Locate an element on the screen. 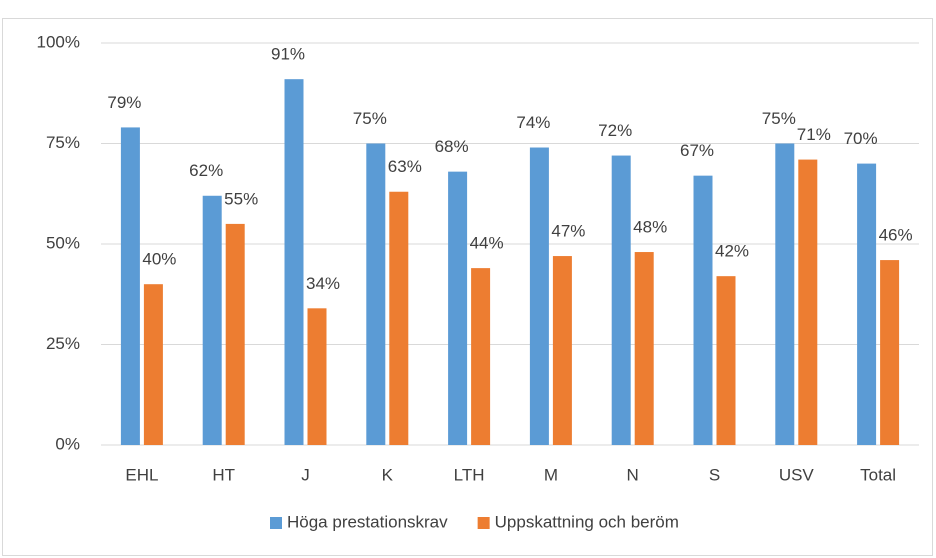 The image size is (936, 558). data-label: 68% is located at coordinates (452, 146).